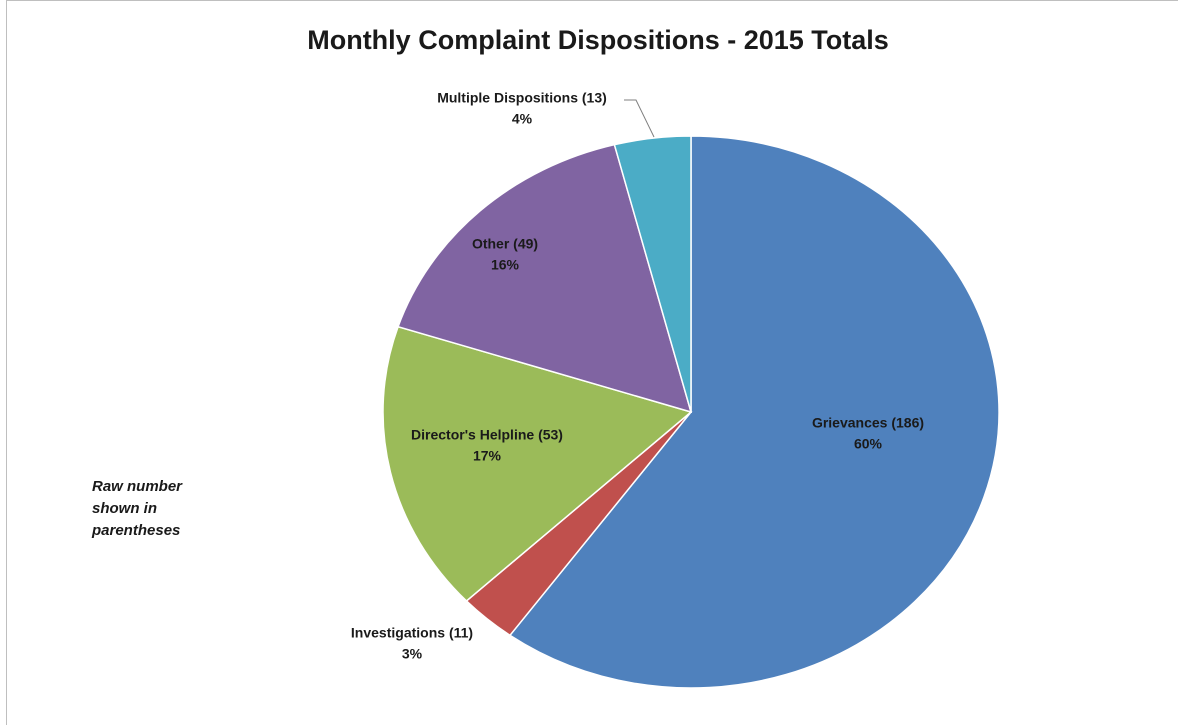 The image size is (1178, 725). I want to click on slice-label: Grievances (186), so click(868, 423).